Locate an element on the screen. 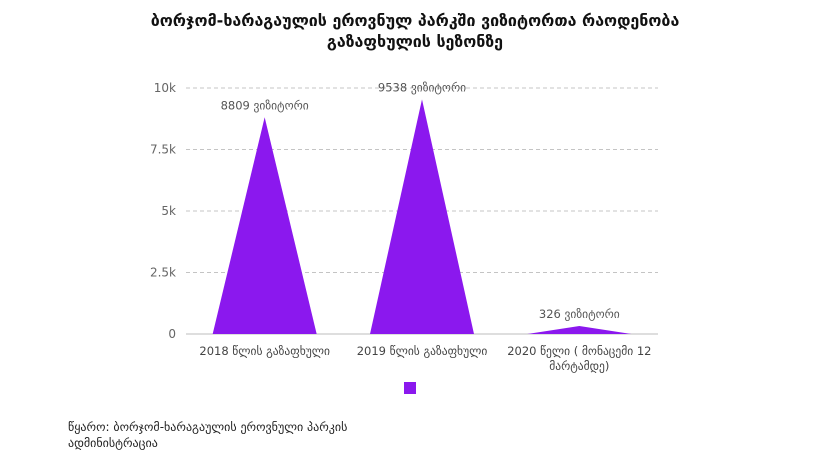 The height and width of the screenshot is (465, 830). y-tick-label: 7.5k is located at coordinates (163, 150).